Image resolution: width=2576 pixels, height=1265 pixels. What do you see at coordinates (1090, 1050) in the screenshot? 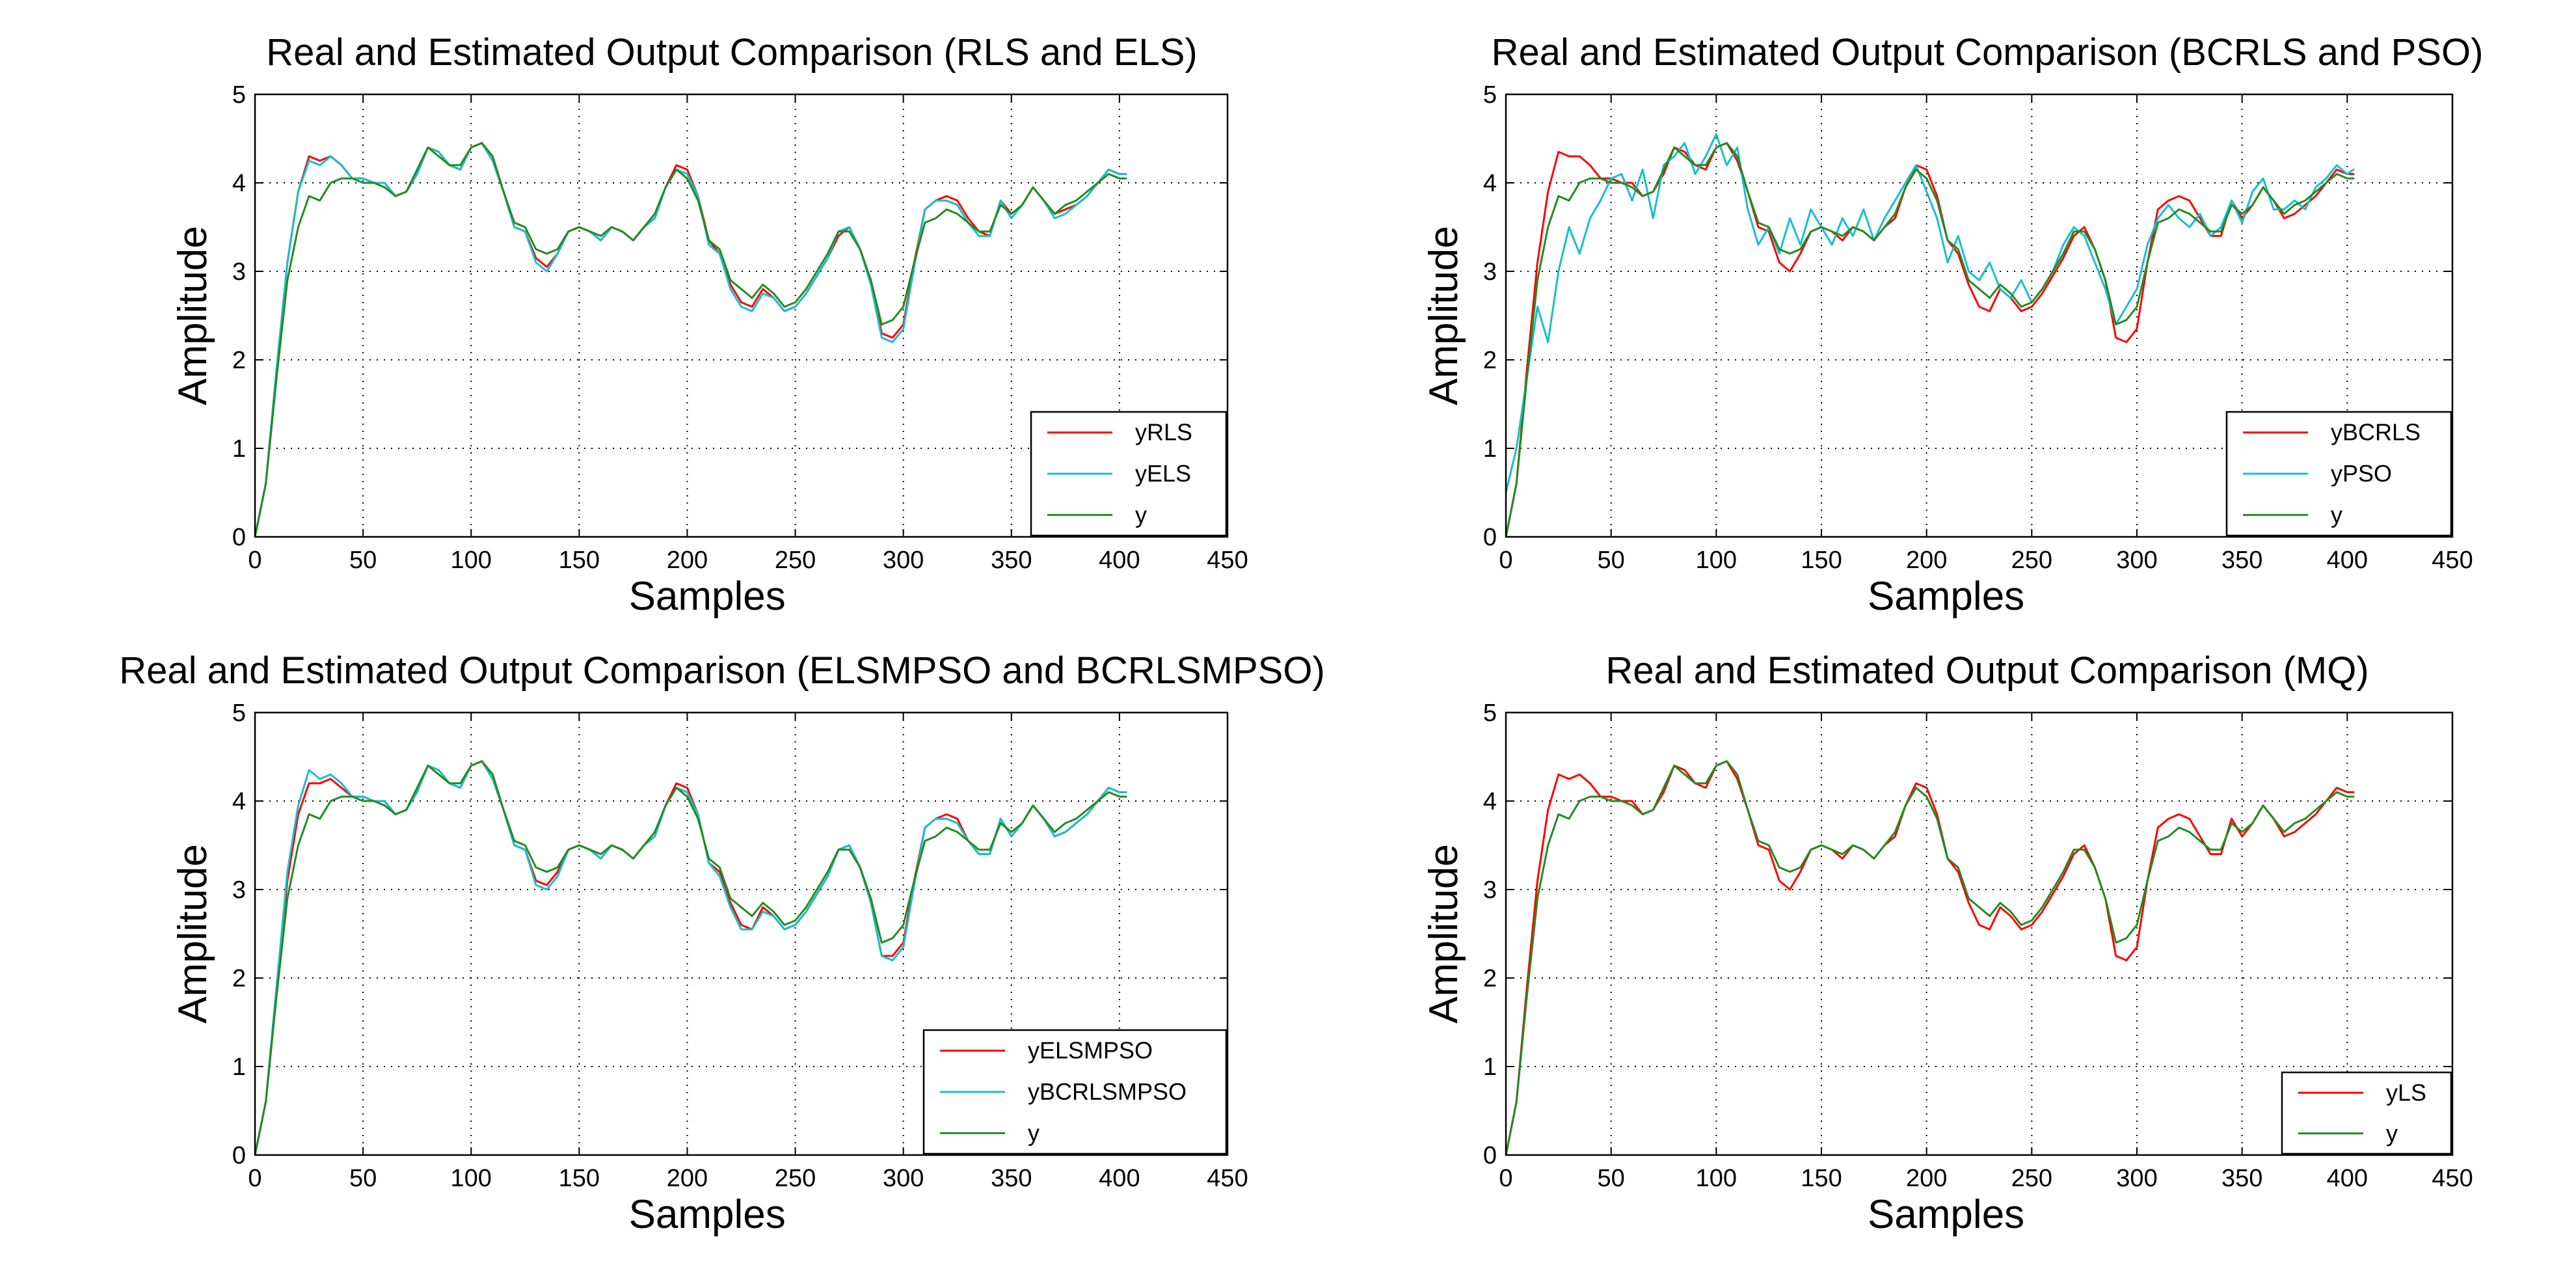
I see `legend-label: yELSMPSO` at bounding box center [1090, 1050].